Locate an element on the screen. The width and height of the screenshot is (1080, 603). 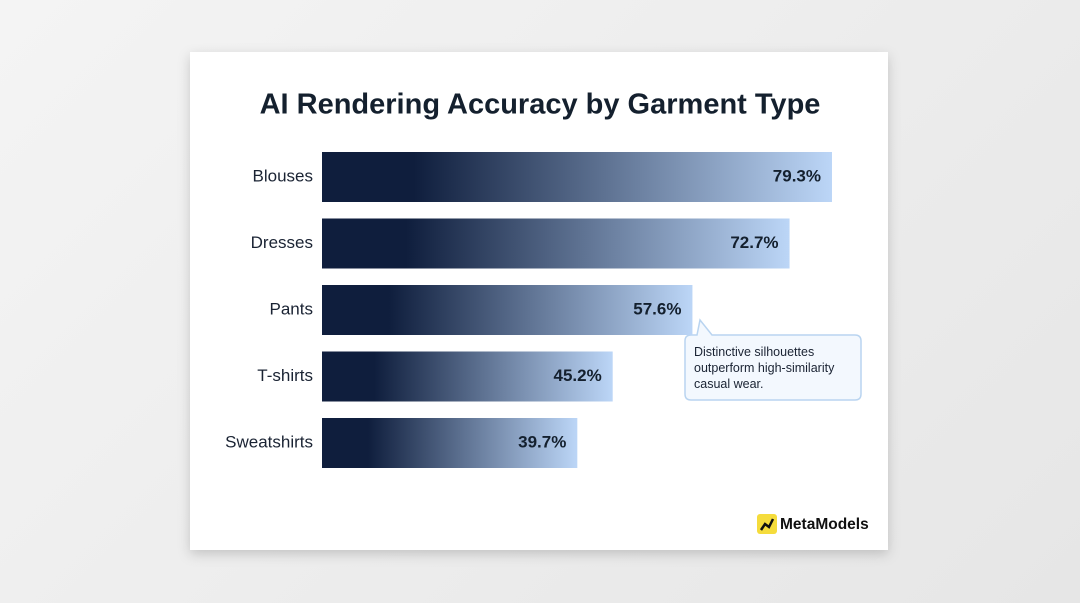
value-label: 57.6% is located at coordinates (657, 308).